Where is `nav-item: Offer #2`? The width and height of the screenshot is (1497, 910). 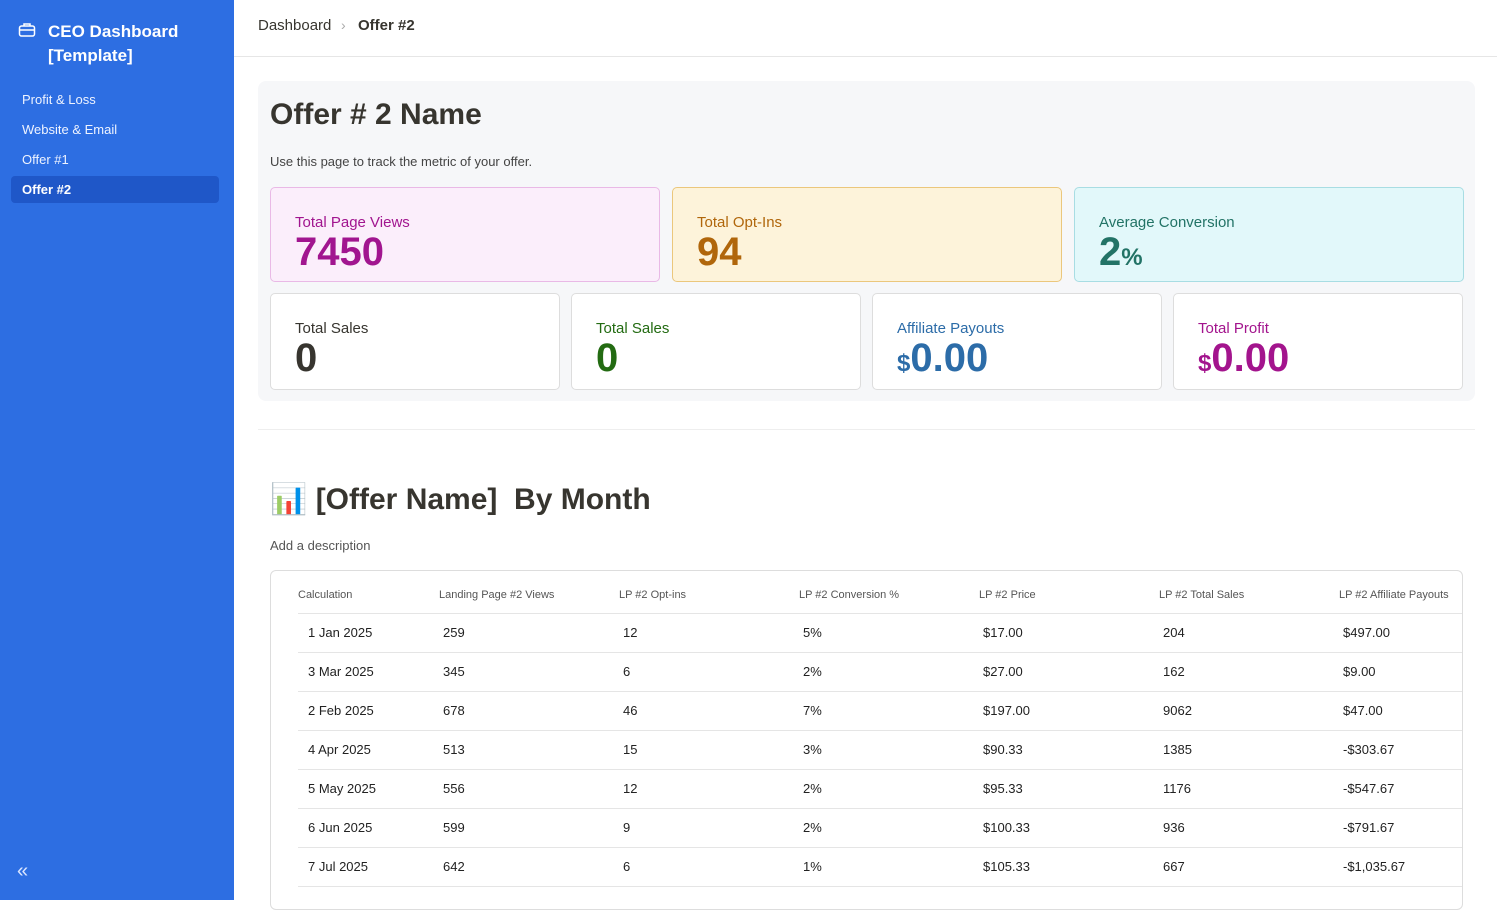 nav-item: Offer #2 is located at coordinates (115, 189).